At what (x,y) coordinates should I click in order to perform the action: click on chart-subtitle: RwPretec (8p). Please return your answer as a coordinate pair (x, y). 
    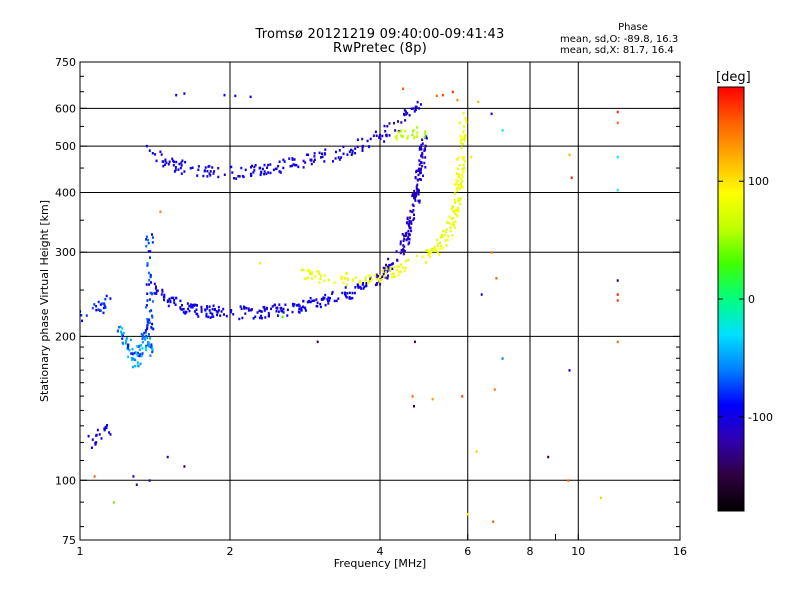
    Looking at the image, I should click on (380, 48).